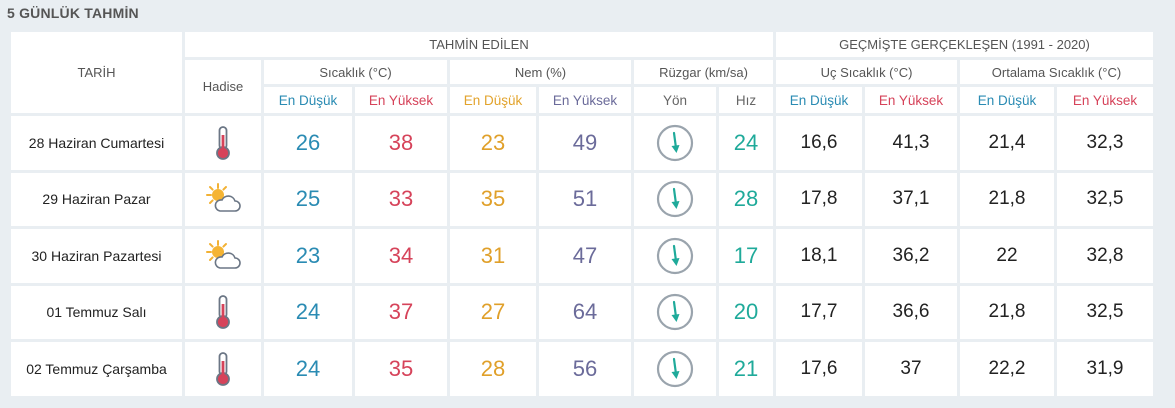 The width and height of the screenshot is (1175, 408). I want to click on extreme-max-cell: 37, so click(911, 369).